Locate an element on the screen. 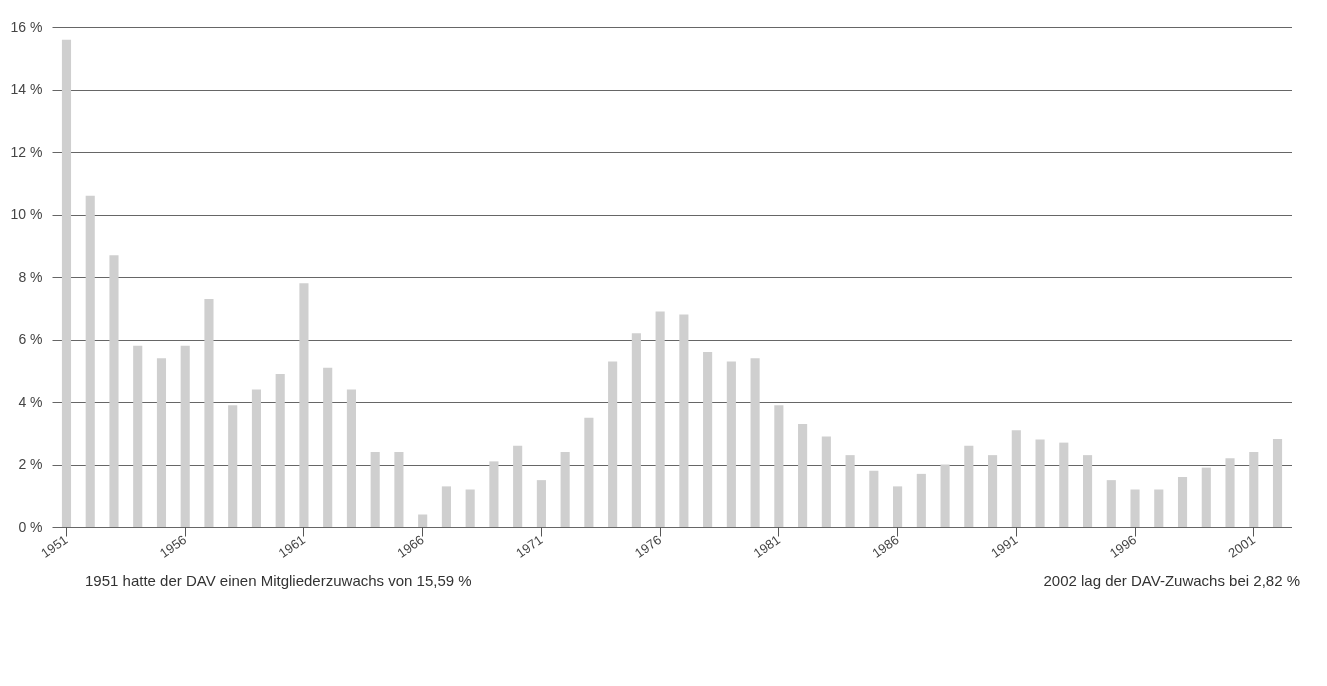  y-tick-label: 16 % is located at coordinates (26, 26).